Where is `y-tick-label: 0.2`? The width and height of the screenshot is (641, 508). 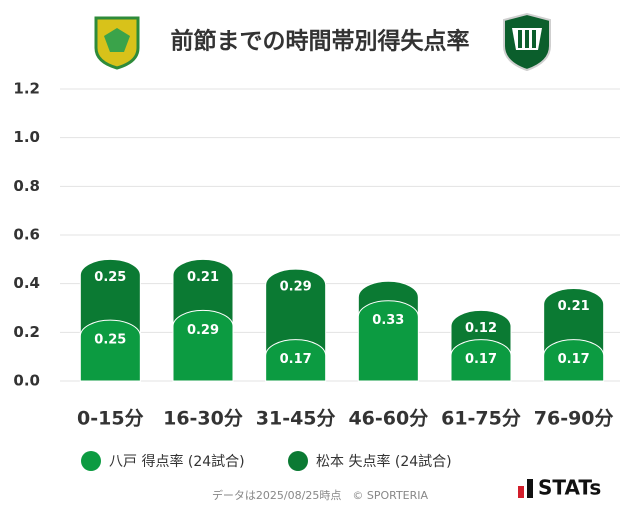
y-tick-label: 0.2 is located at coordinates (26, 332).